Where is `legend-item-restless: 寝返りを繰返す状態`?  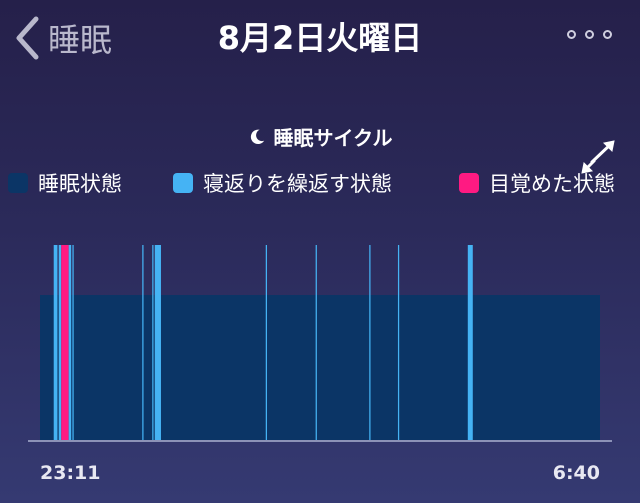 legend-item-restless: 寝返りを繰返す状態 is located at coordinates (282, 183).